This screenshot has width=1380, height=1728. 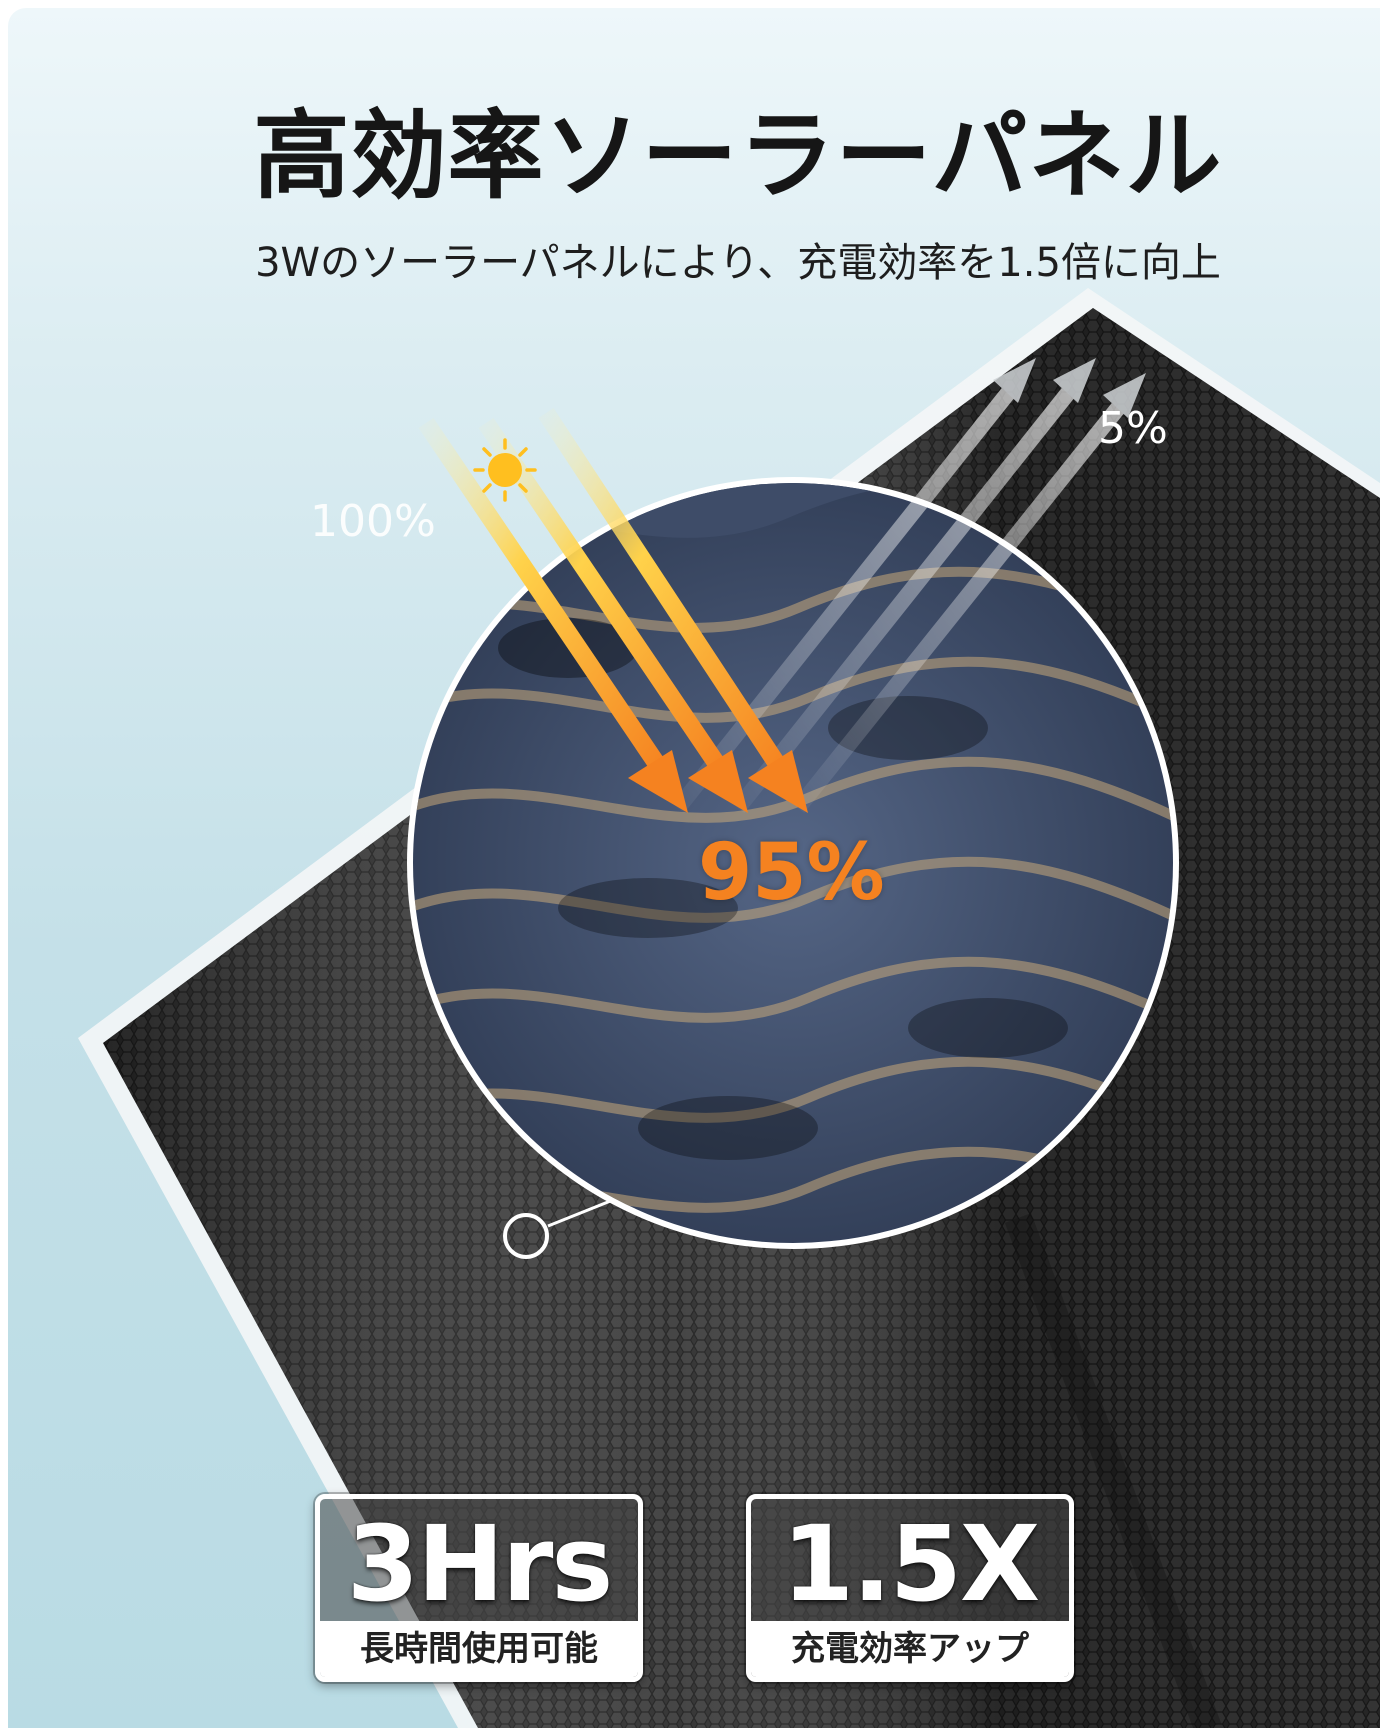 I want to click on absorbed-light-label: 95%, so click(x=791, y=873).